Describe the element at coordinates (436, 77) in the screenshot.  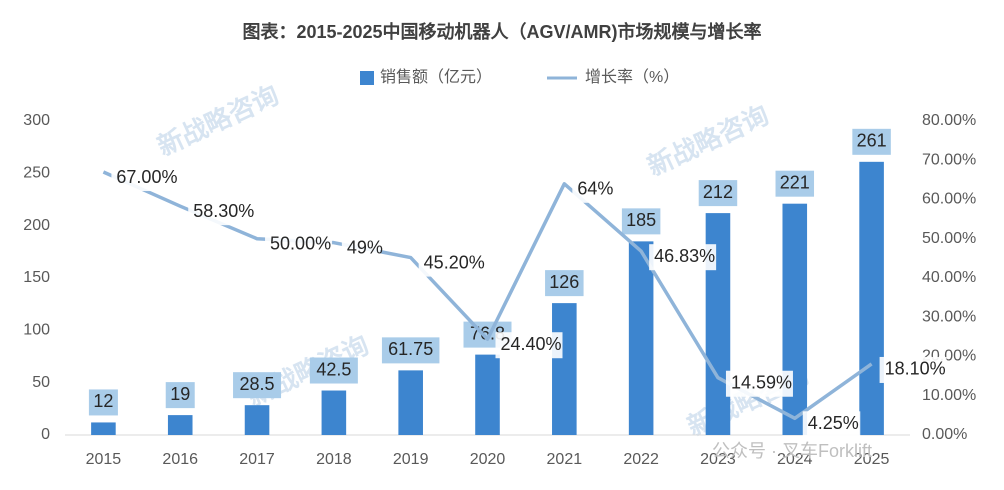
I see `legend-label: 销售额（亿元）` at that location.